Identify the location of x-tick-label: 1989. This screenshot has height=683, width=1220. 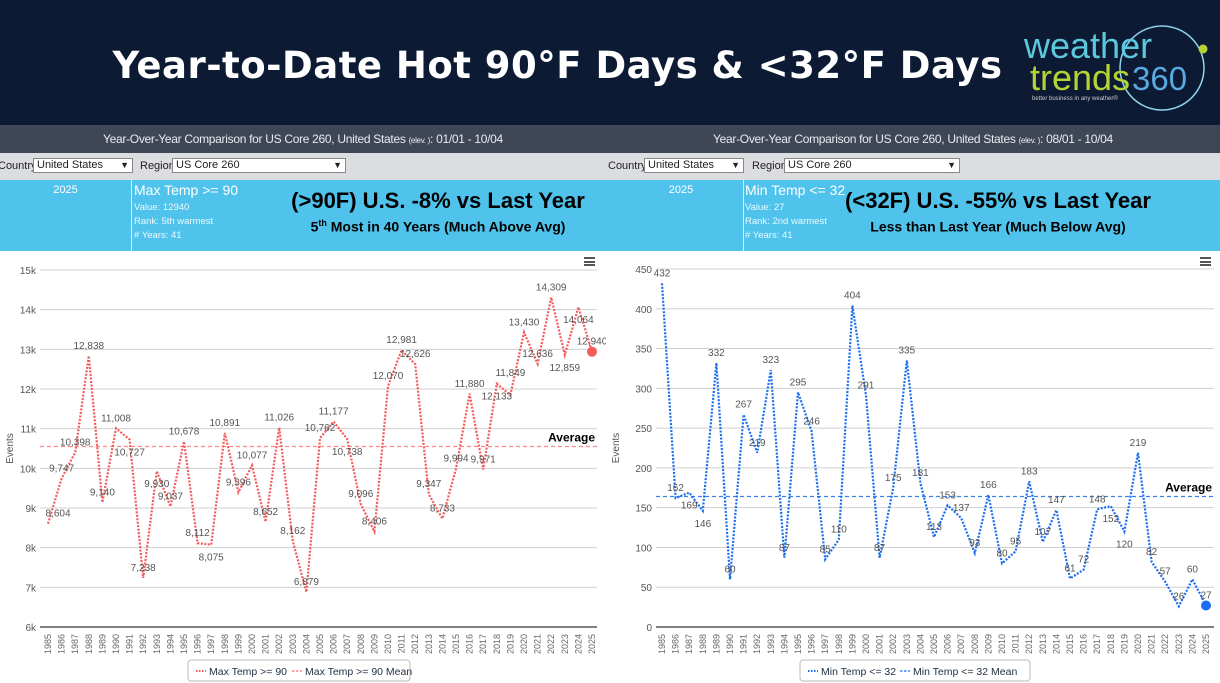
(102, 644).